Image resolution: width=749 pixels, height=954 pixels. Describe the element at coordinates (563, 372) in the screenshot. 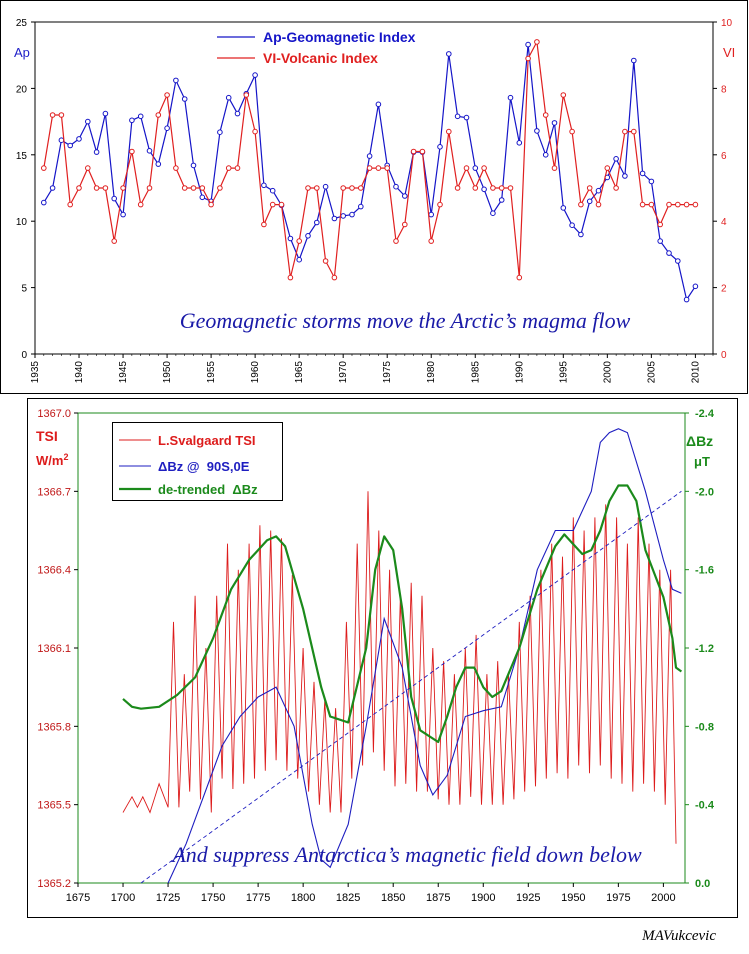

I see `top-x-tick-label-12: 1995` at that location.